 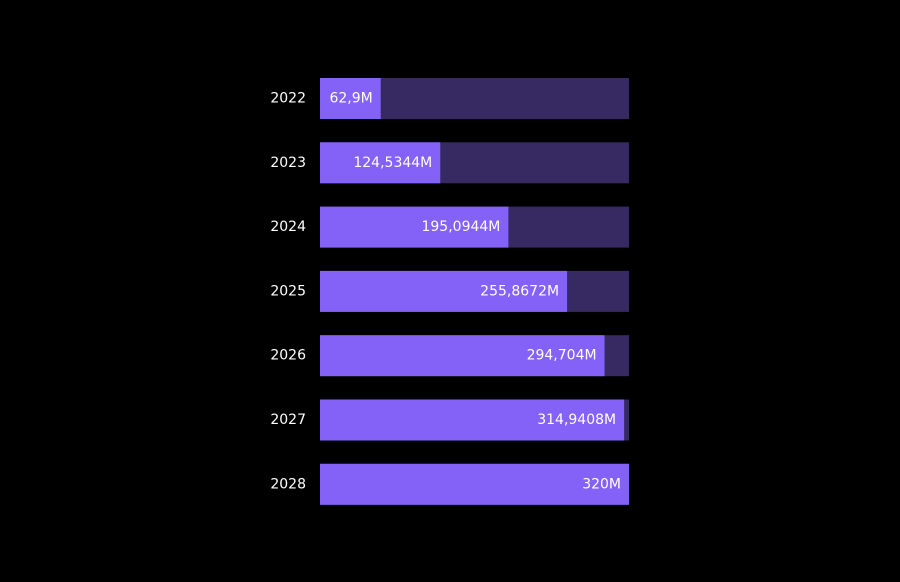 What do you see at coordinates (288, 163) in the screenshot?
I see `category-label-2023: 2023` at bounding box center [288, 163].